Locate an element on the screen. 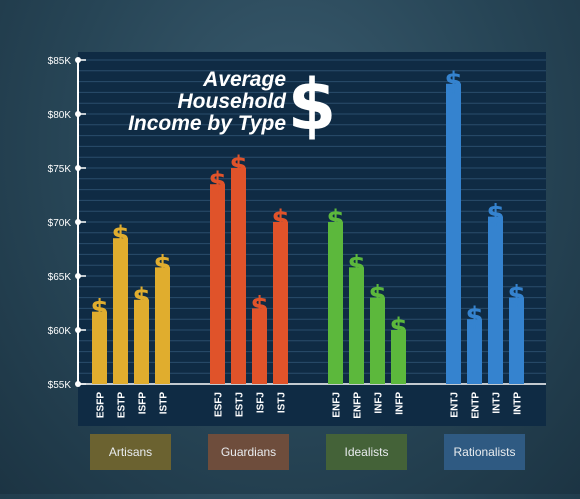 The height and width of the screenshot is (499, 580). category-label: ENTP is located at coordinates (476, 405).